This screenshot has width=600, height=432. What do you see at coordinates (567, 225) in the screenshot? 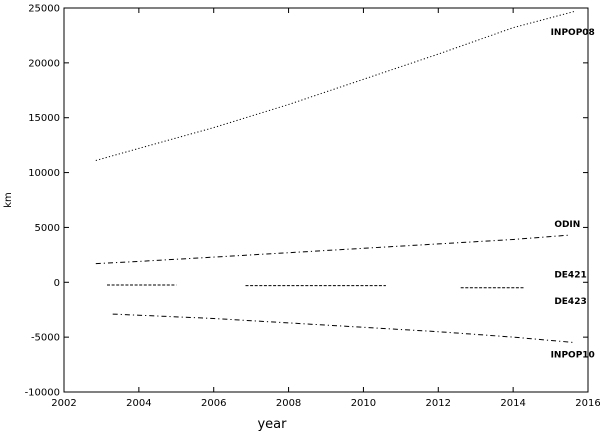
I see `series-label-odin: ODIN` at bounding box center [567, 225].